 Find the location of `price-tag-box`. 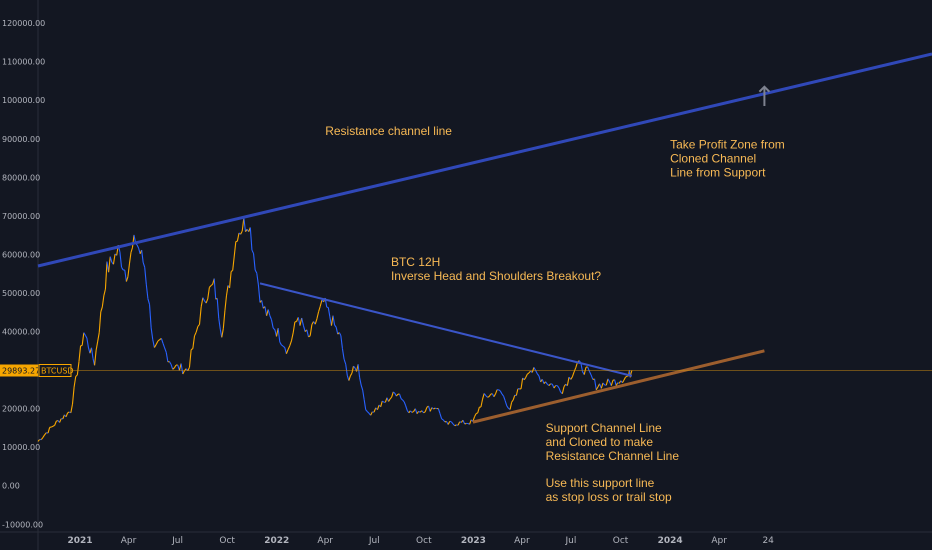

price-tag-box is located at coordinates (19, 370).